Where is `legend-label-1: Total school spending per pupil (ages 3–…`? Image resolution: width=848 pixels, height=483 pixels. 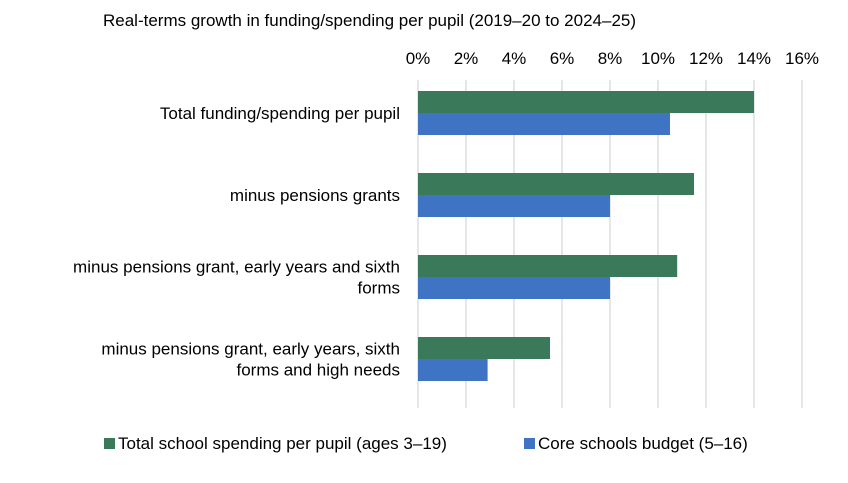
legend-label-1: Total school spending per pupil (ages 3–… is located at coordinates (282, 443).